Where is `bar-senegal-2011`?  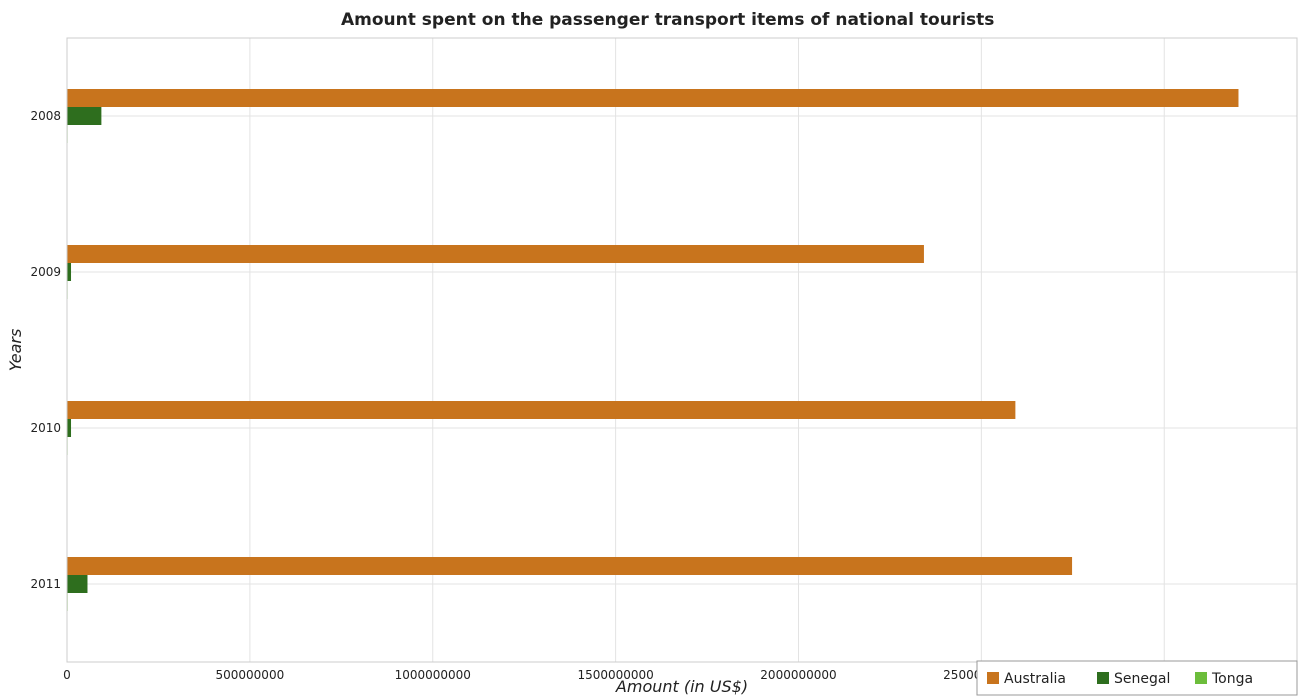 bar-senegal-2011 is located at coordinates (77, 584).